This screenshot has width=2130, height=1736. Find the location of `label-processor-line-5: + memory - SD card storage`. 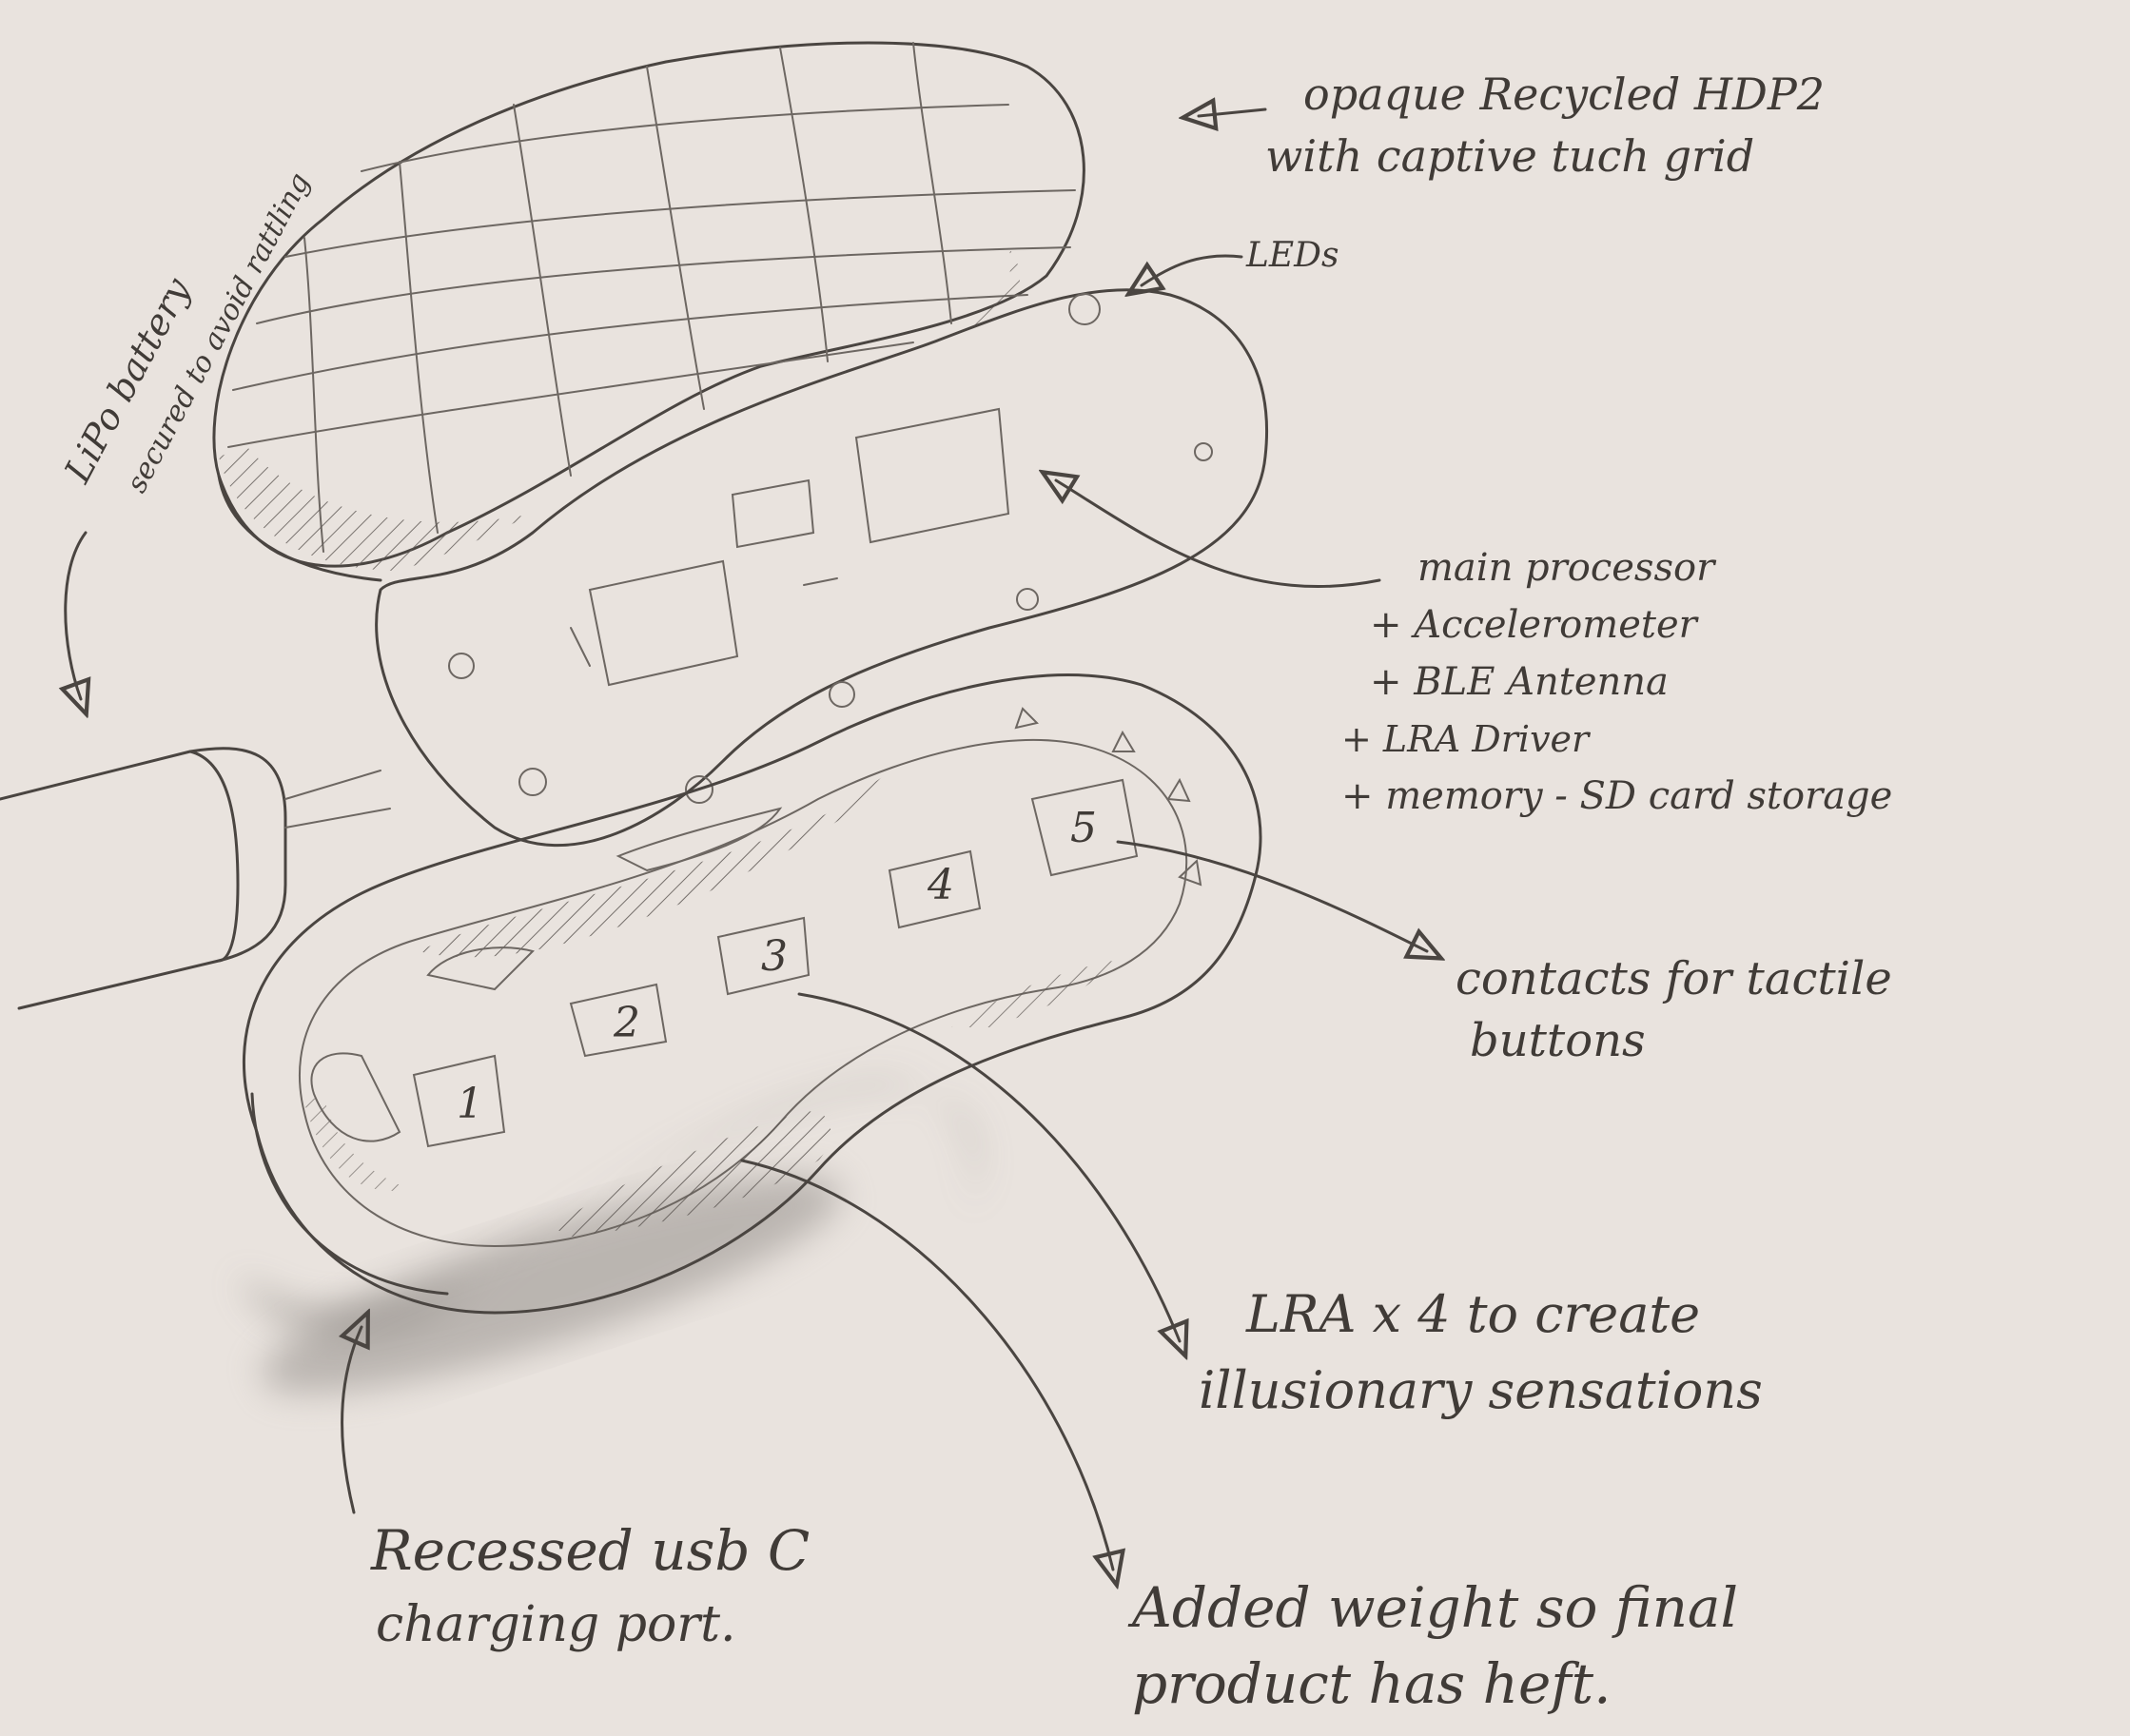

label-processor-line-5: + memory - SD card storage is located at coordinates (1616, 796).